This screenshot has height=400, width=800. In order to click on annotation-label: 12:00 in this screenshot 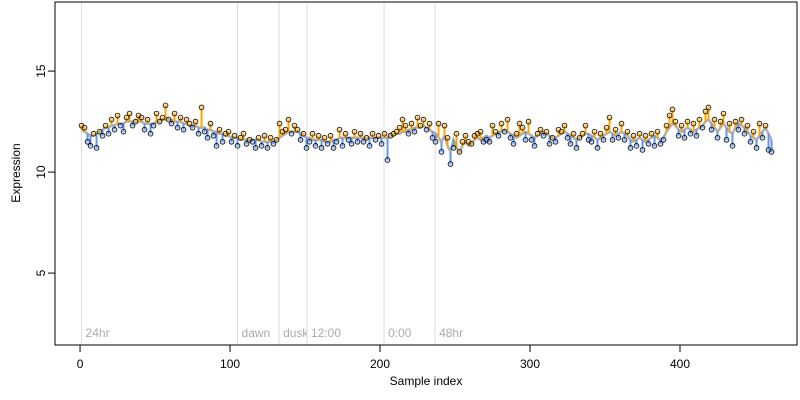, I will do `click(326, 333)`.